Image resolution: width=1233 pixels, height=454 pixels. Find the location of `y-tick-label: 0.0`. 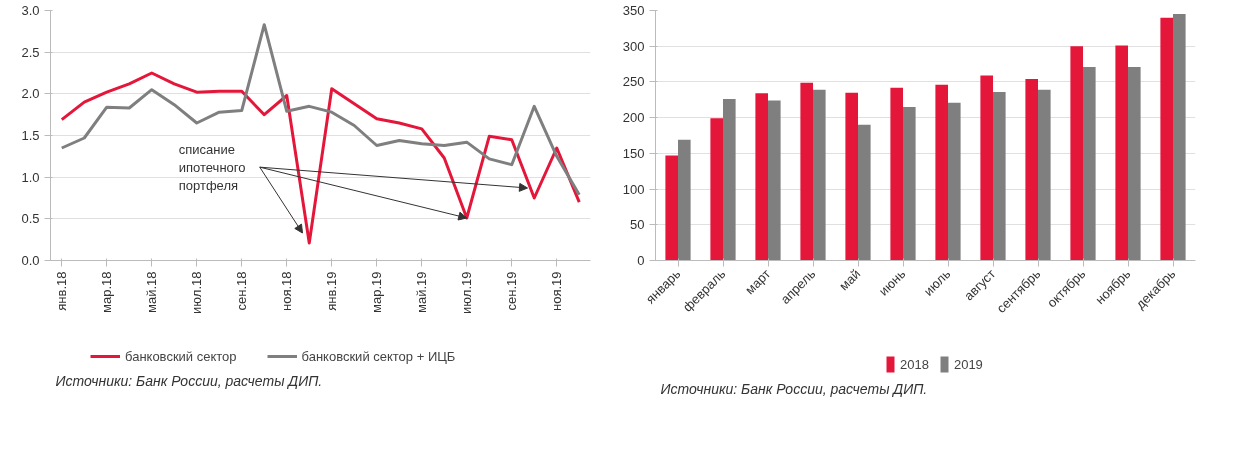

y-tick-label: 0.0 is located at coordinates (30, 260).